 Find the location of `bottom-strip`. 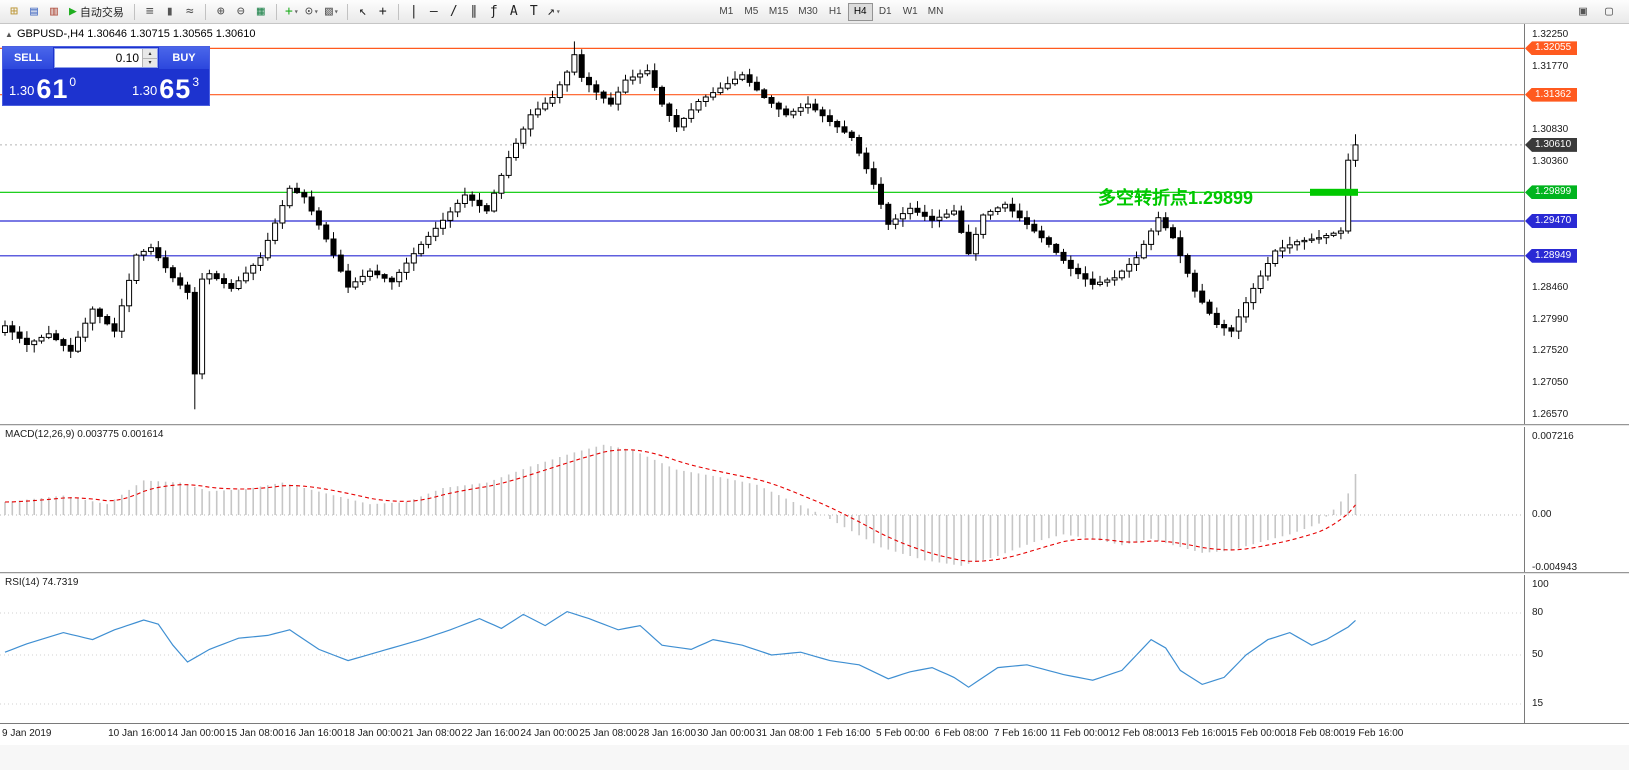

bottom-strip is located at coordinates (814, 757).